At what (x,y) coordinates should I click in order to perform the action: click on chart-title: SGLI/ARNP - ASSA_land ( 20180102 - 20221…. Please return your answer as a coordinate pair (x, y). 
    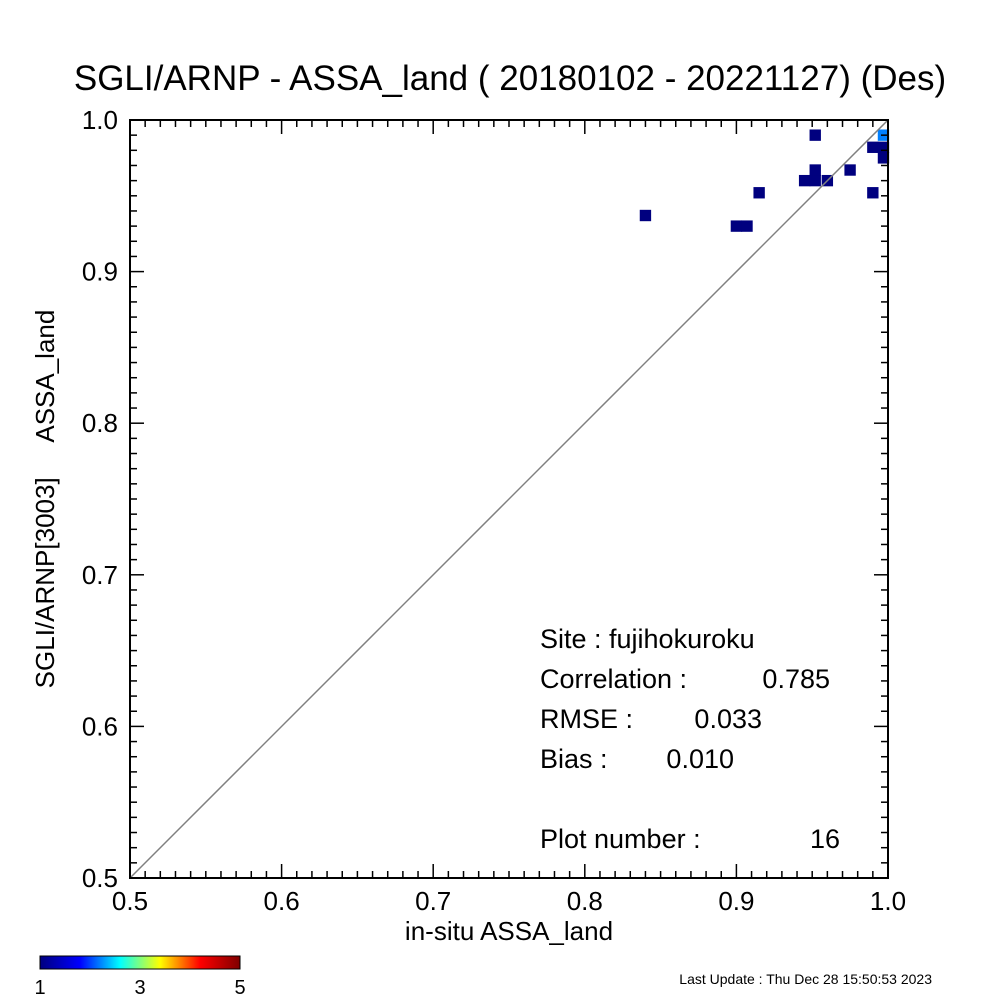
    Looking at the image, I should click on (510, 78).